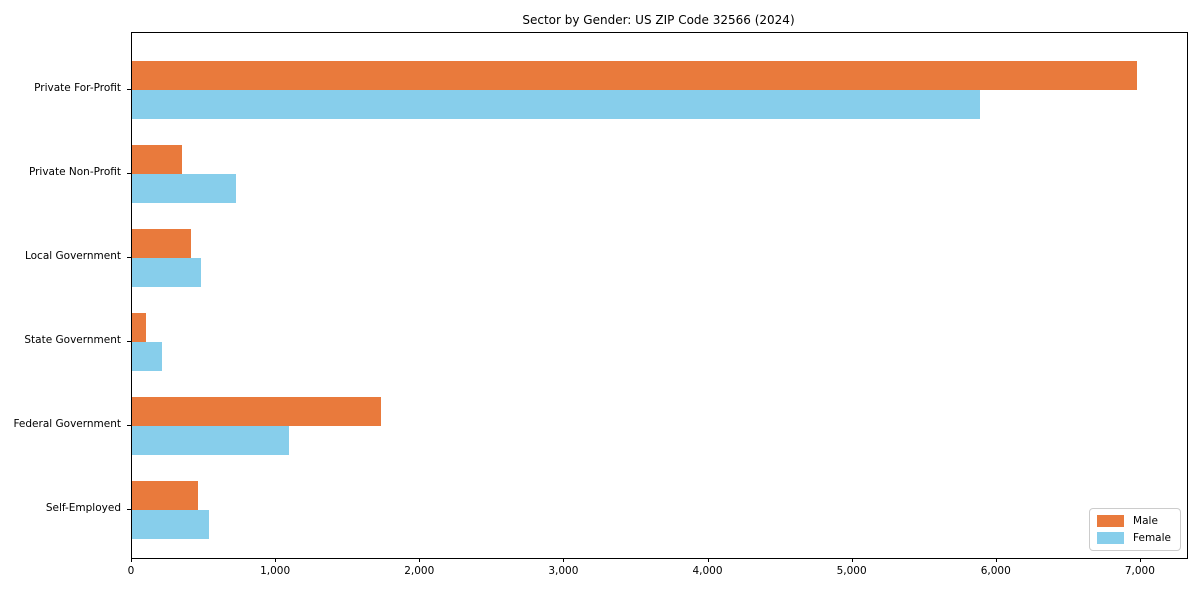 This screenshot has width=1200, height=600. Describe the element at coordinates (1111, 521) in the screenshot. I see `legend-swatch-male` at that location.